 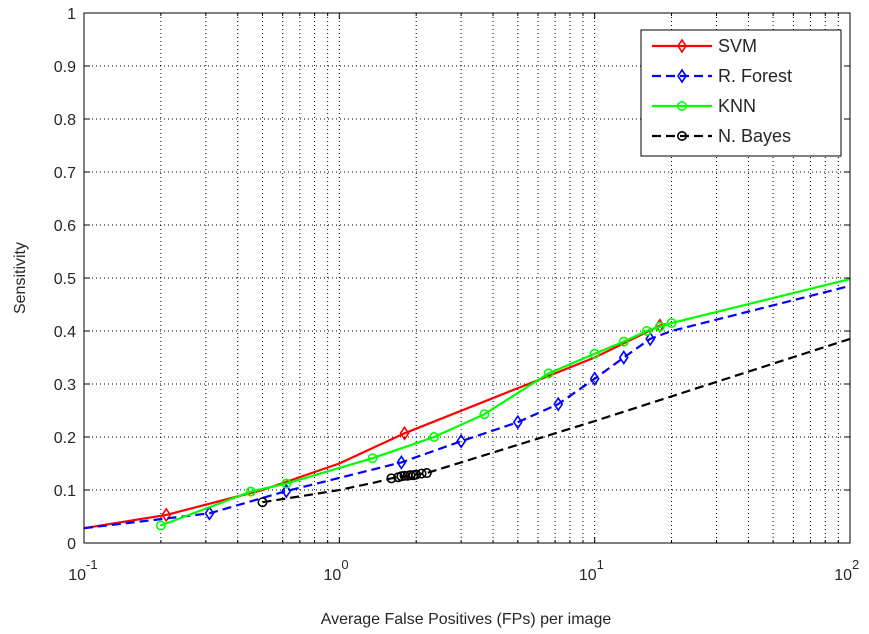 What do you see at coordinates (71, 544) in the screenshot?
I see `y-tick-label: 0` at bounding box center [71, 544].